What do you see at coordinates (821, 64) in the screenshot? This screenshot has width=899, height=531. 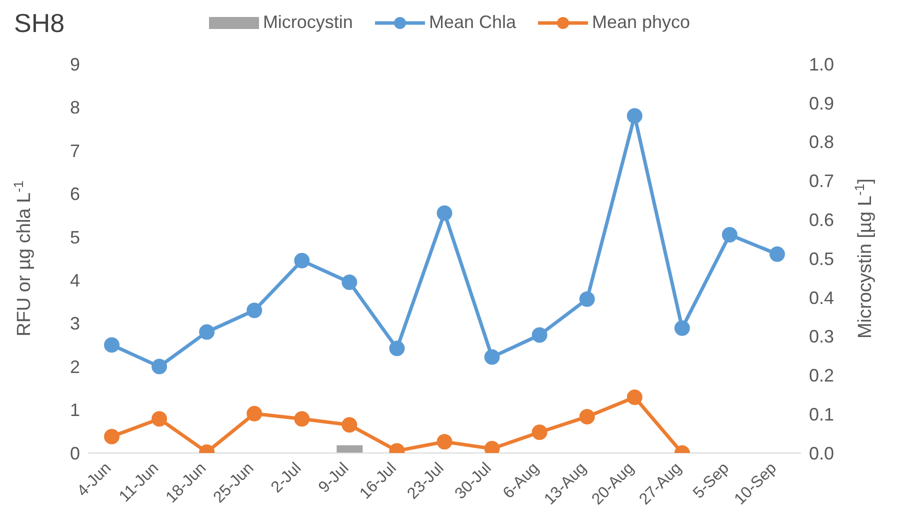 I see `y2-tick-label: 1.0` at bounding box center [821, 64].